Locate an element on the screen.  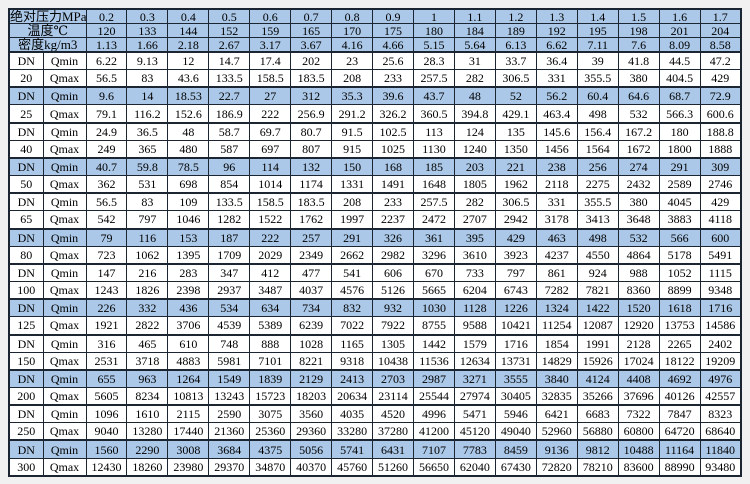
pressure-value: 1.3 is located at coordinates (556, 16).